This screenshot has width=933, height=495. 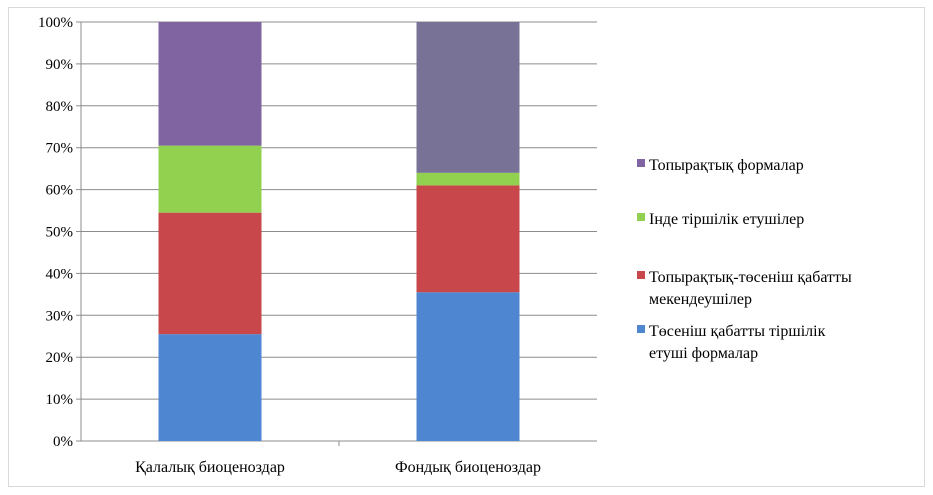 What do you see at coordinates (55, 23) in the screenshot?
I see `y-tick-label: 100%` at bounding box center [55, 23].